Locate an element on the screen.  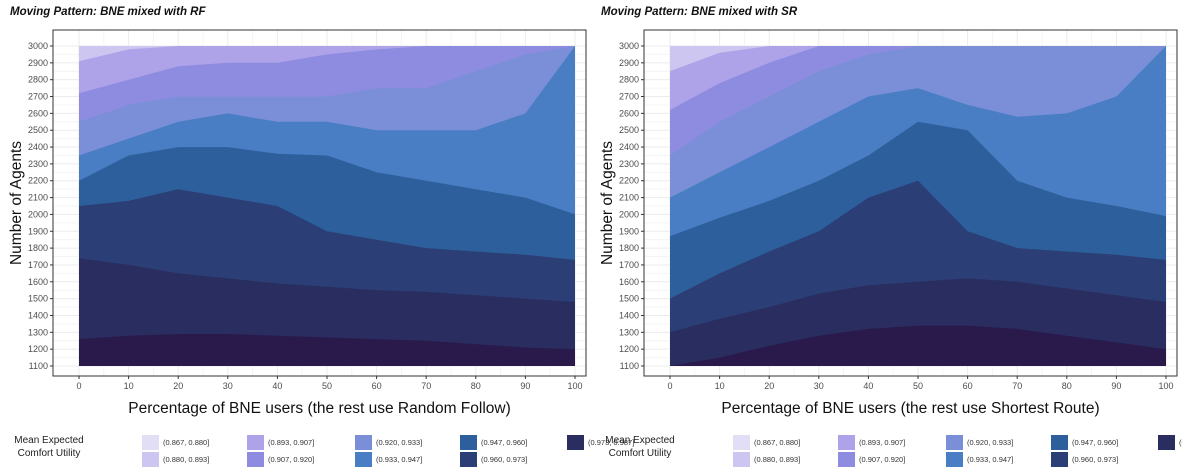
y-tick-label: 1600 is located at coordinates (38, 282).